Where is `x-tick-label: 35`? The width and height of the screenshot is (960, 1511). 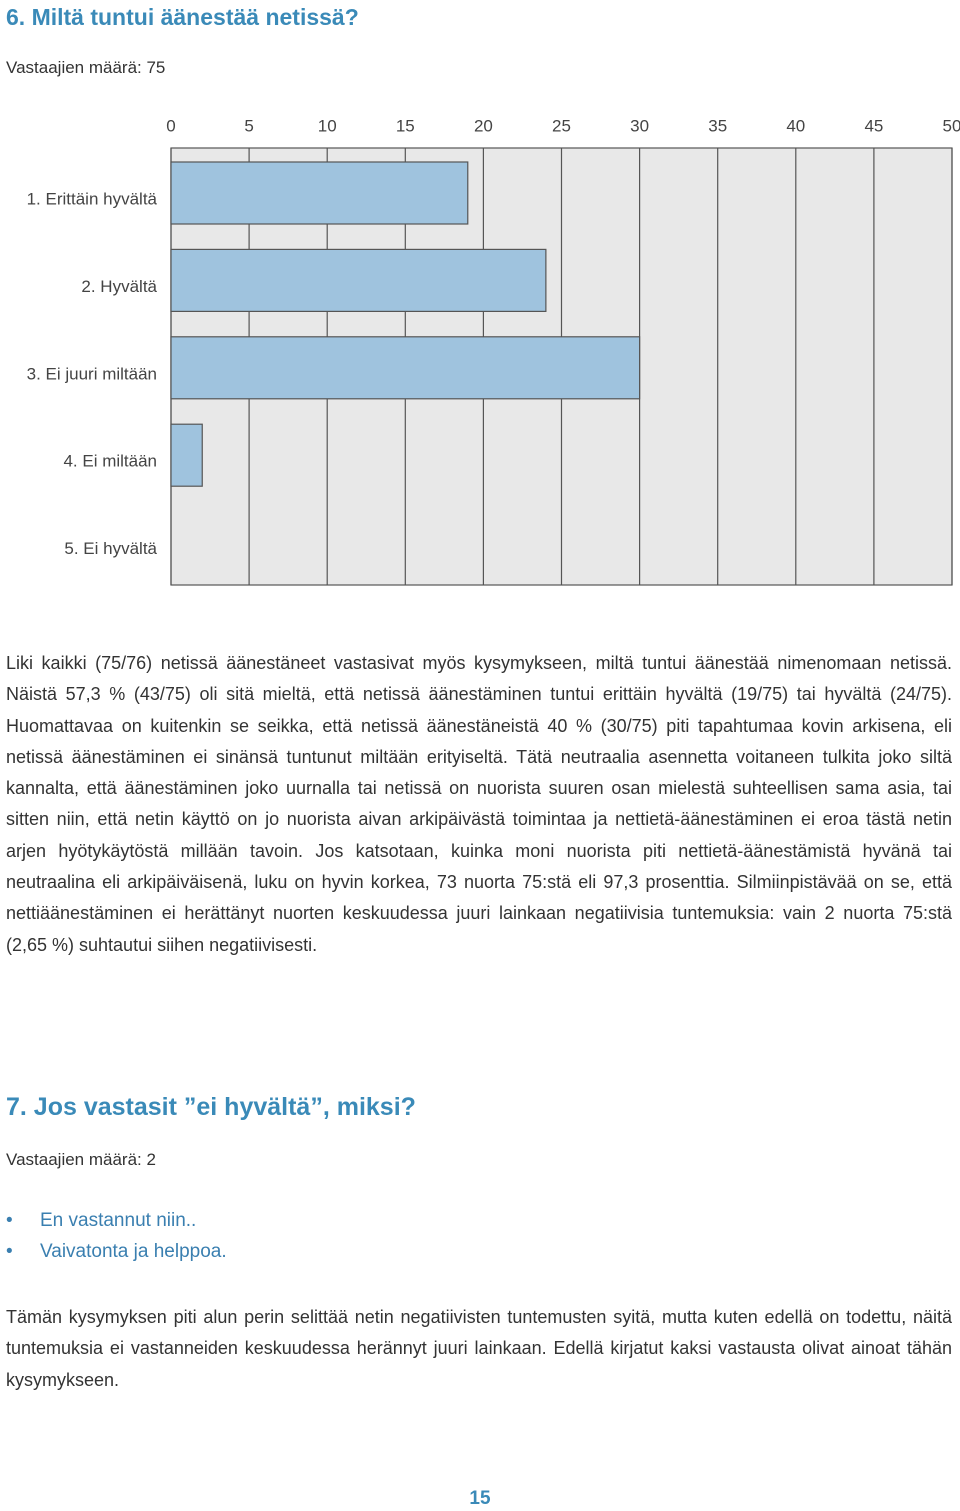 x-tick-label: 35 is located at coordinates (717, 125).